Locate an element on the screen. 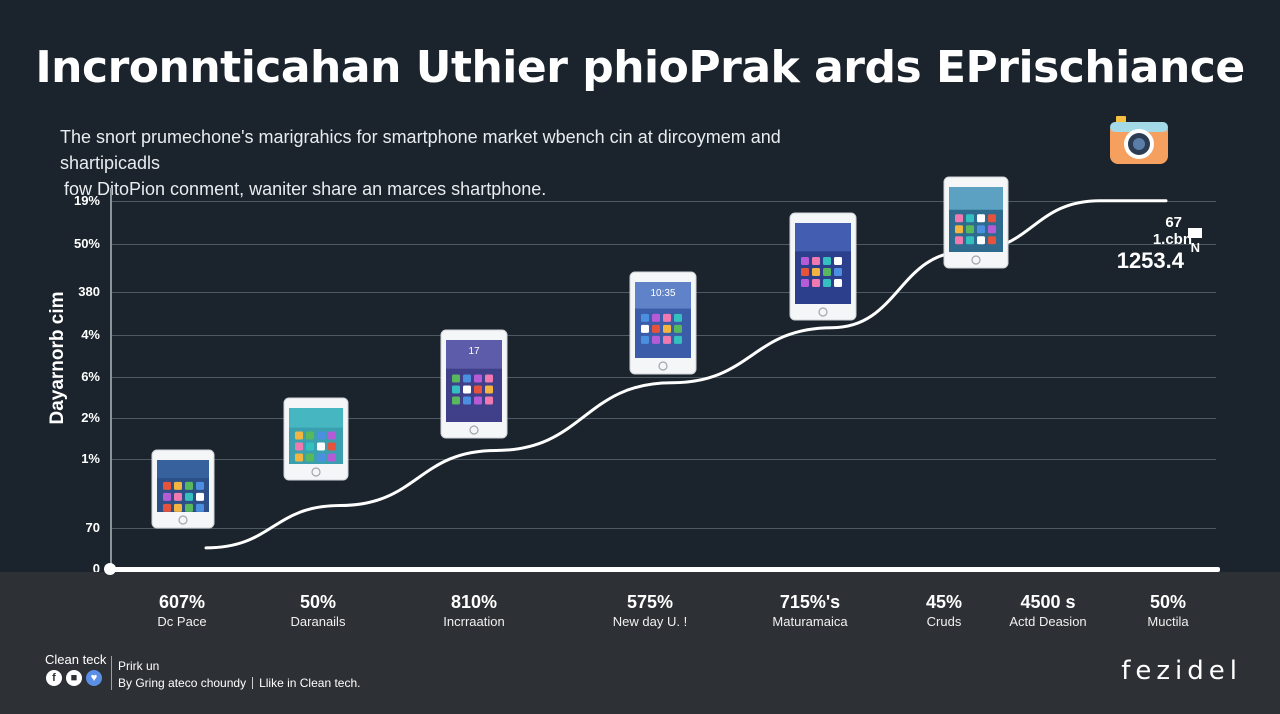  x-category-name: Muctila is located at coordinates (1168, 621).